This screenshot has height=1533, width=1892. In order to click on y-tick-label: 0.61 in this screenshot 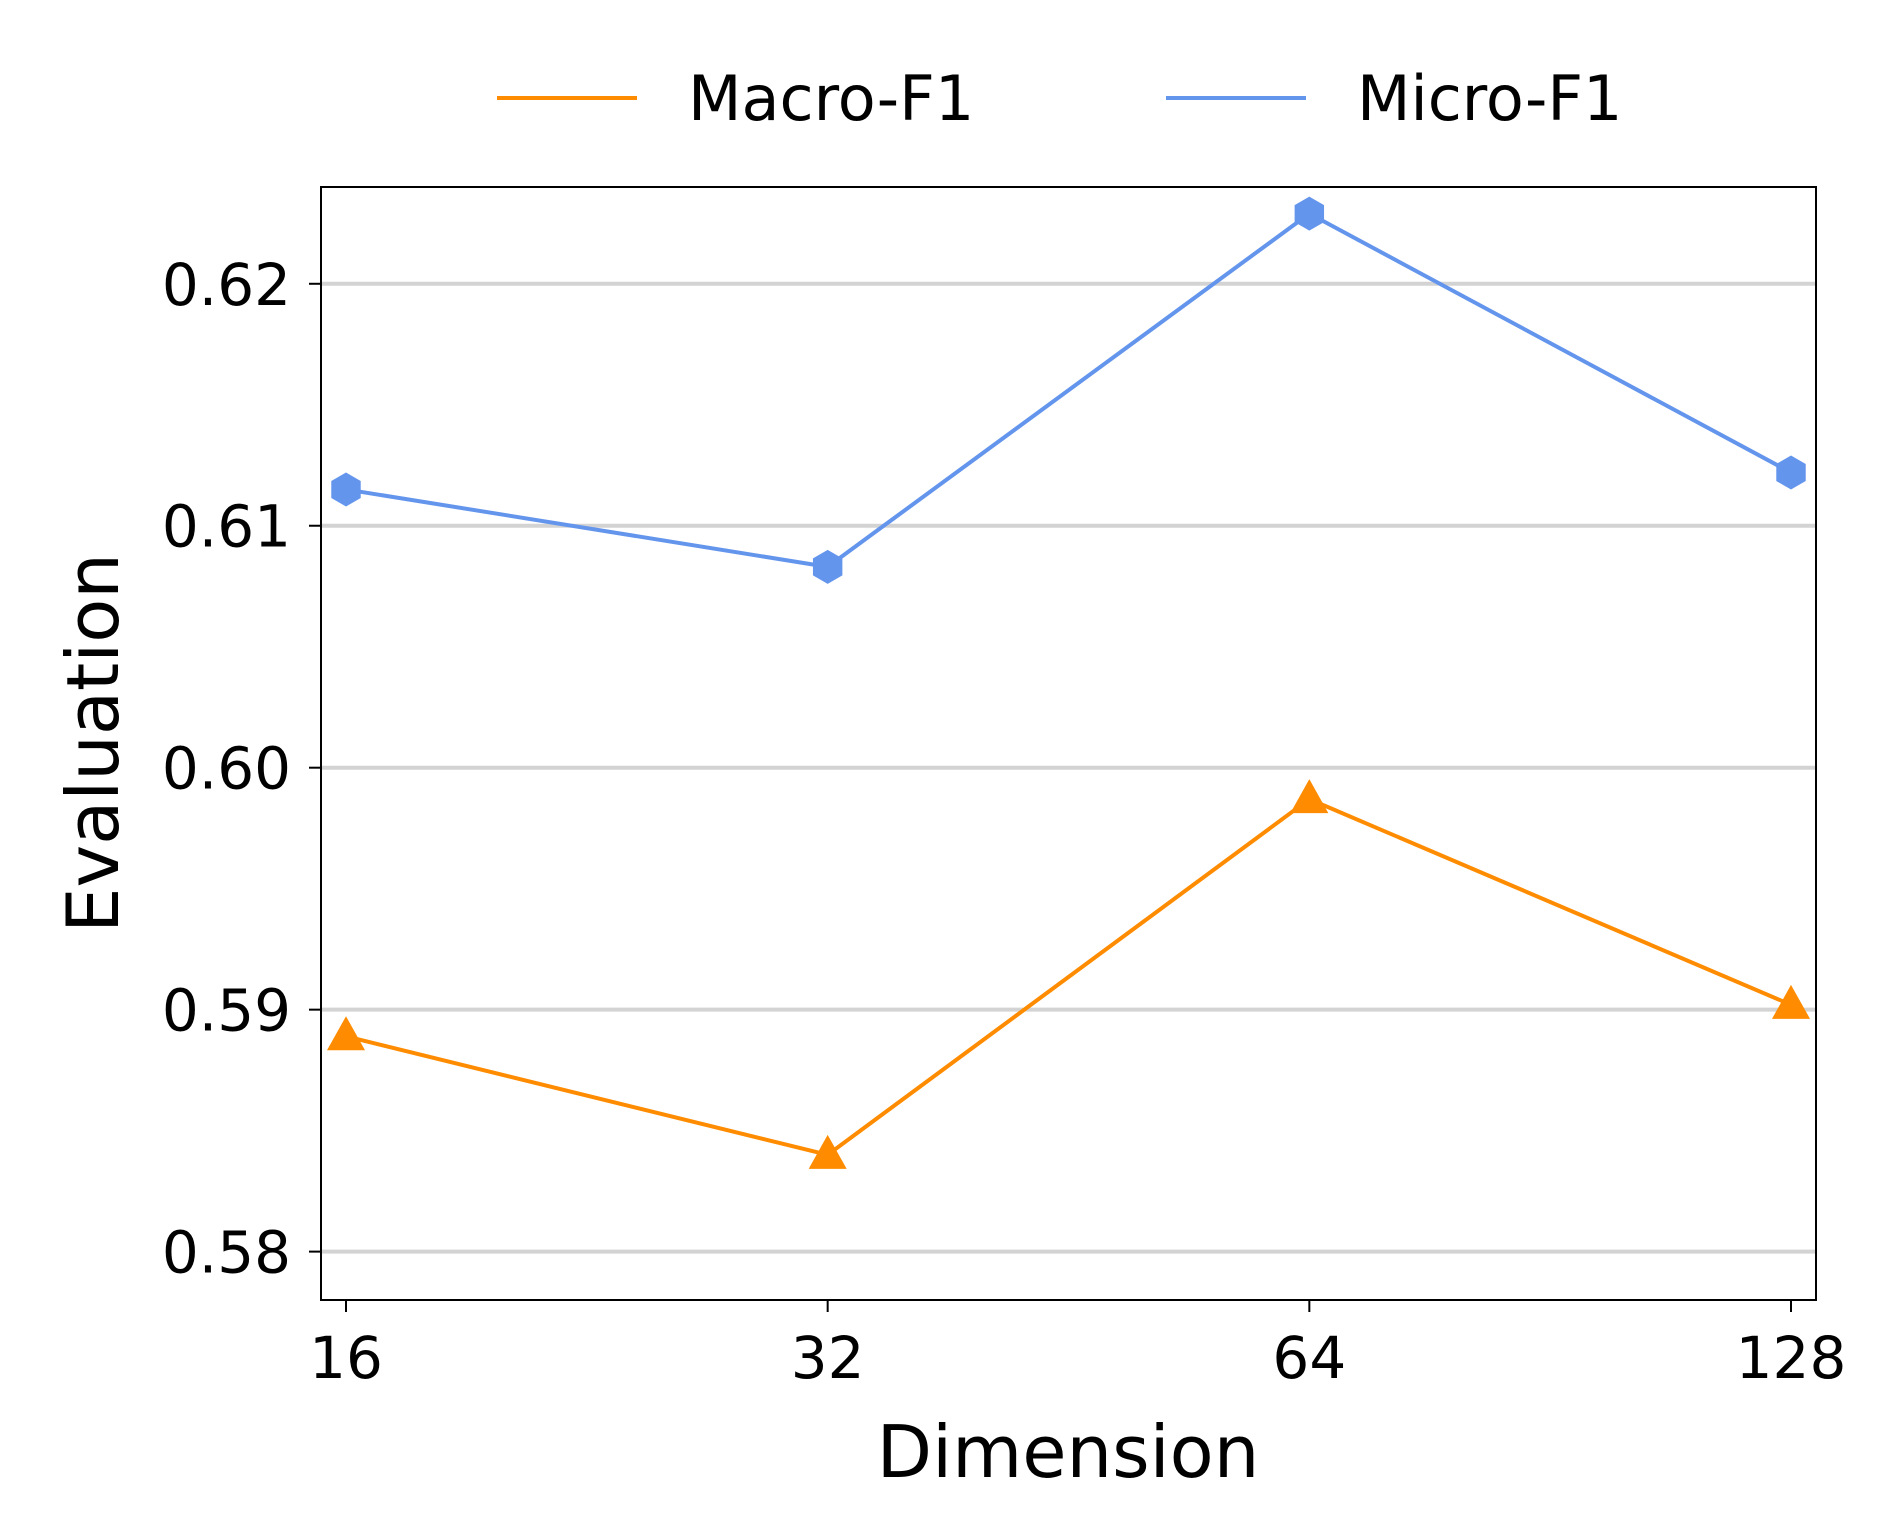, I will do `click(226, 527)`.